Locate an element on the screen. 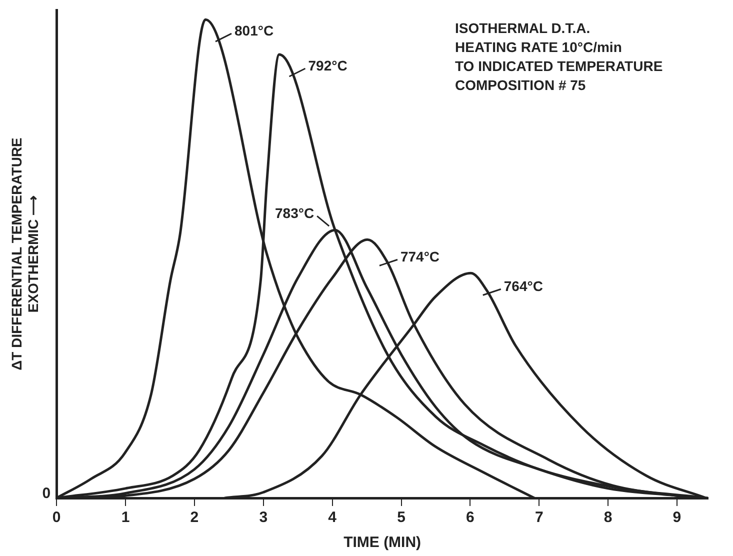 This screenshot has width=733, height=556. x-tick-label: 5 is located at coordinates (401, 517).